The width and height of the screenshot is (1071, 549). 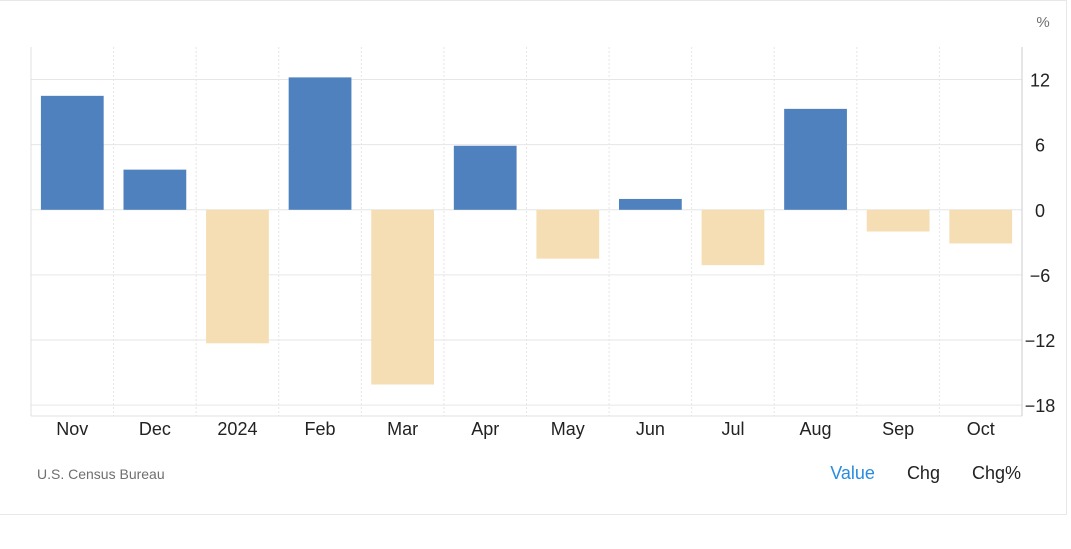 What do you see at coordinates (852, 473) in the screenshot?
I see `tab-value: Value` at bounding box center [852, 473].